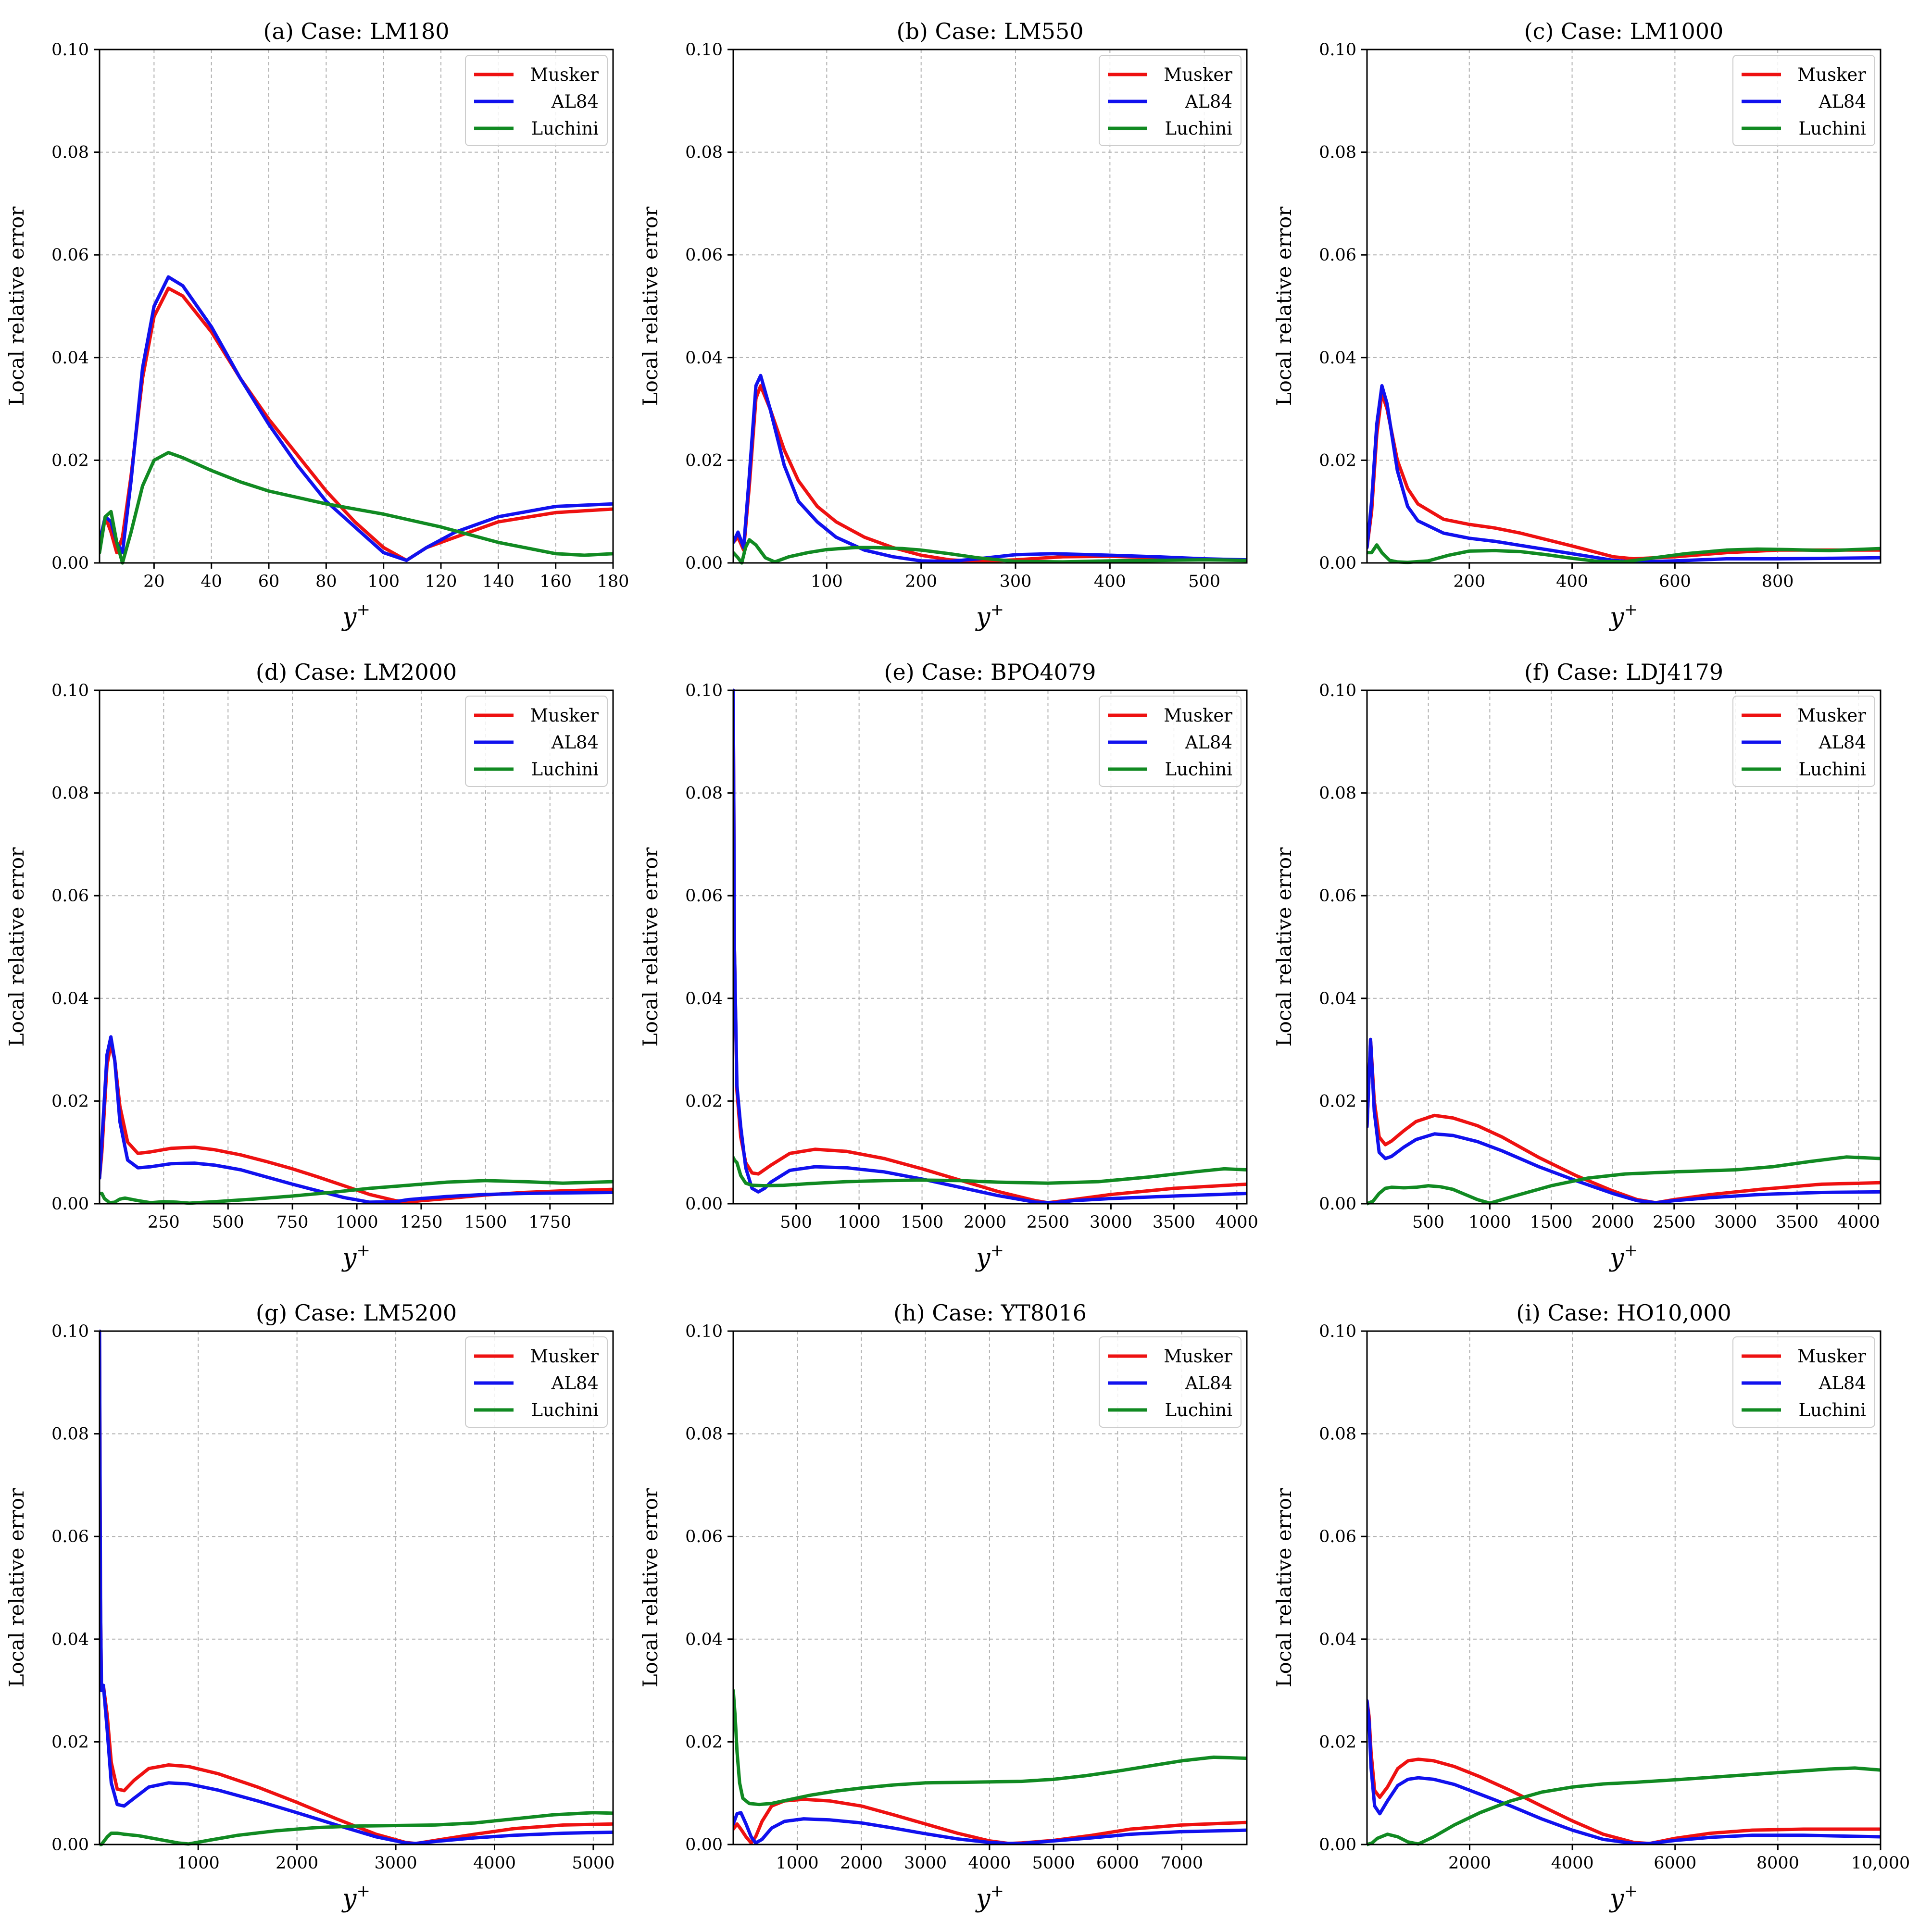  I want to click on x-tick-label: 500, so click(796, 1223).